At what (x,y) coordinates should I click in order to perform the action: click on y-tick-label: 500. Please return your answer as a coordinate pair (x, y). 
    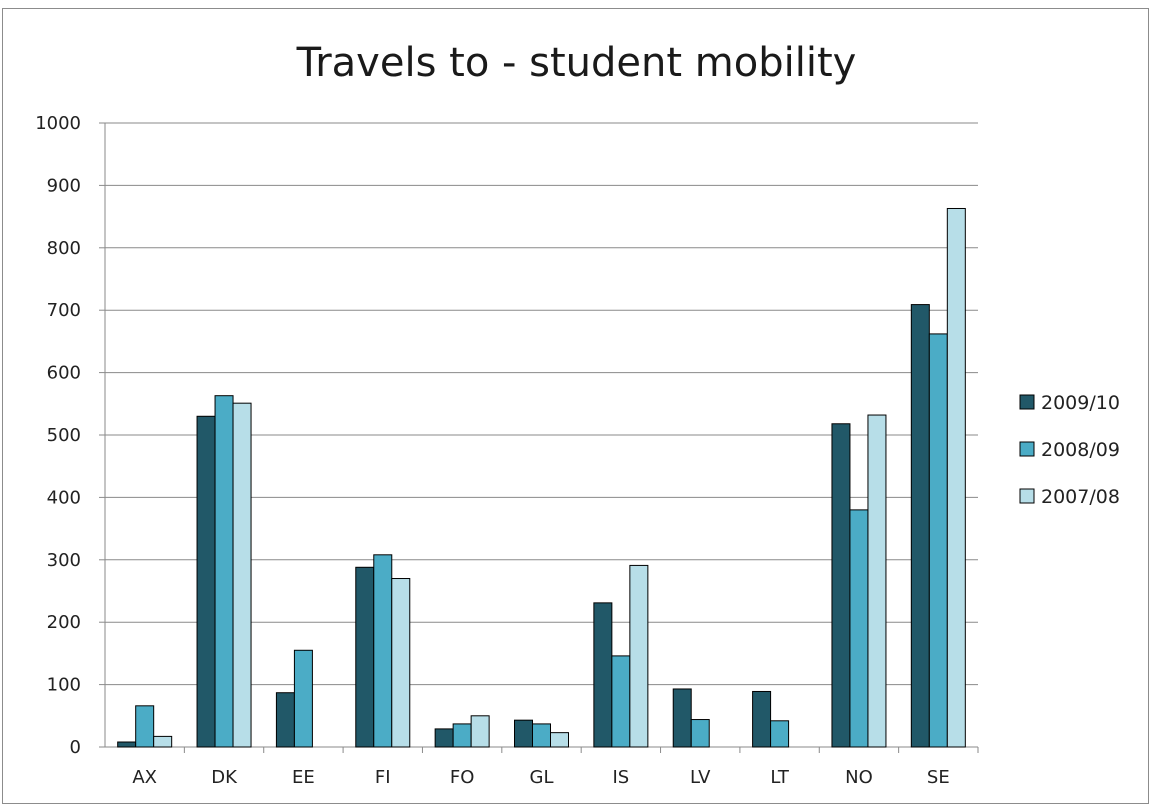
    Looking at the image, I should click on (64, 435).